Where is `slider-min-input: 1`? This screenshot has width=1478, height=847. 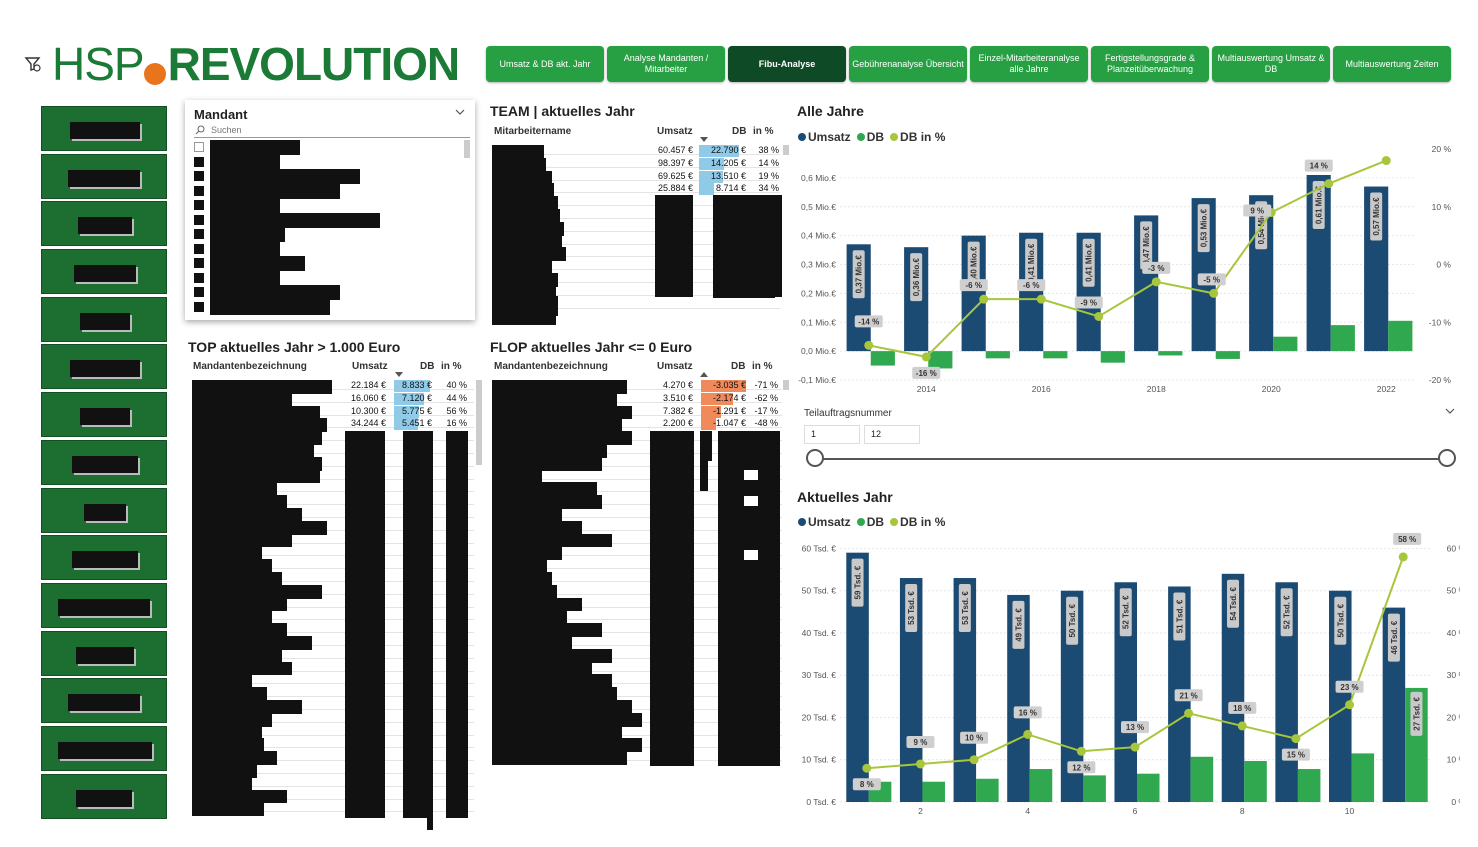
slider-min-input: 1 is located at coordinates (832, 434).